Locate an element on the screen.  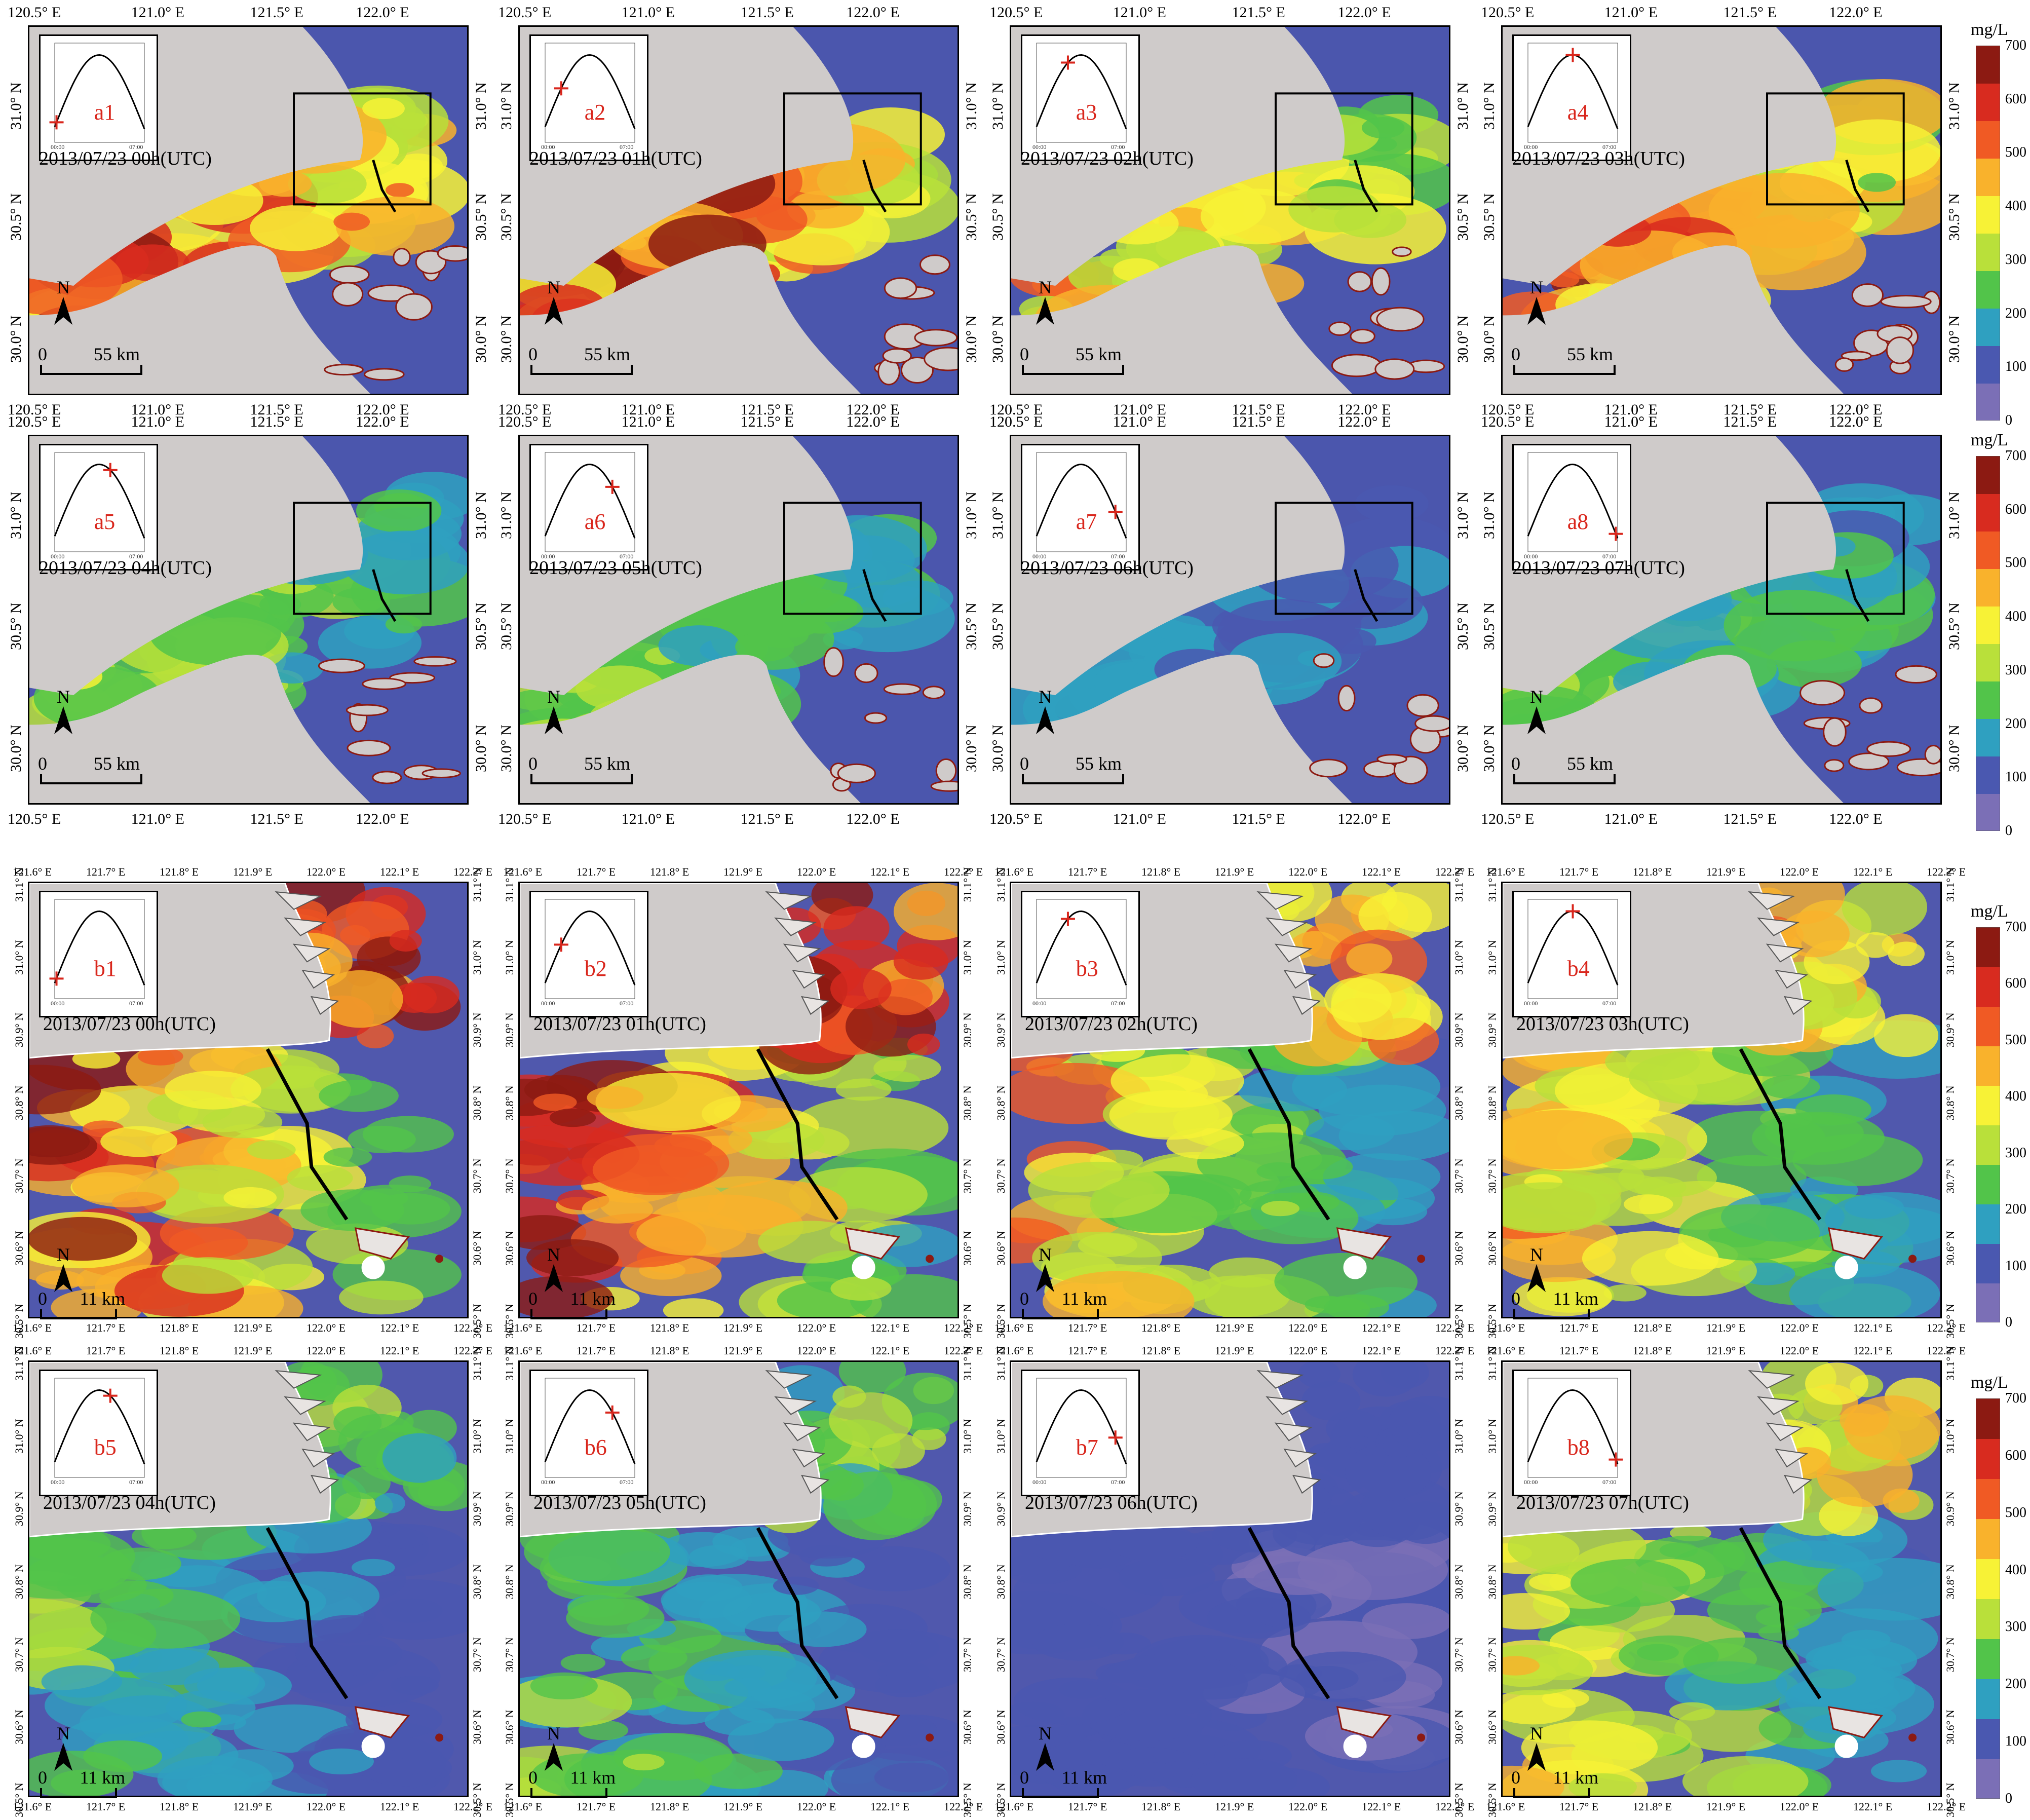
y-tick-left: 30.9° N is located at coordinates (509, 1509).